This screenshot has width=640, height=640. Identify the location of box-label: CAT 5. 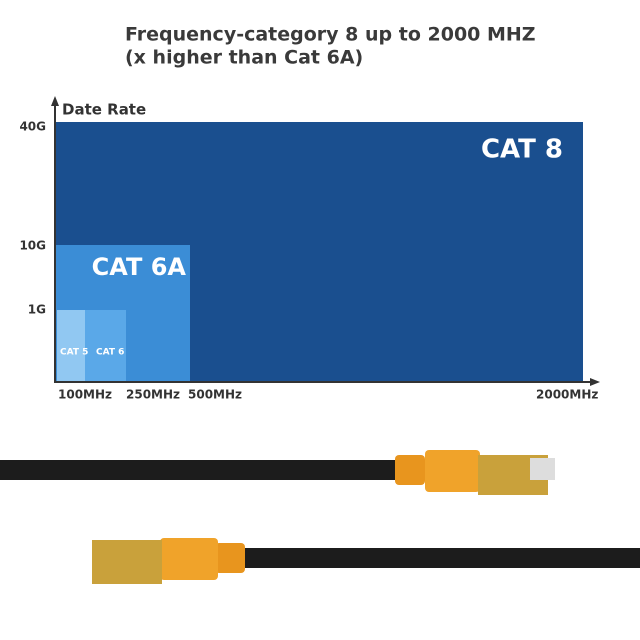
(74, 353).